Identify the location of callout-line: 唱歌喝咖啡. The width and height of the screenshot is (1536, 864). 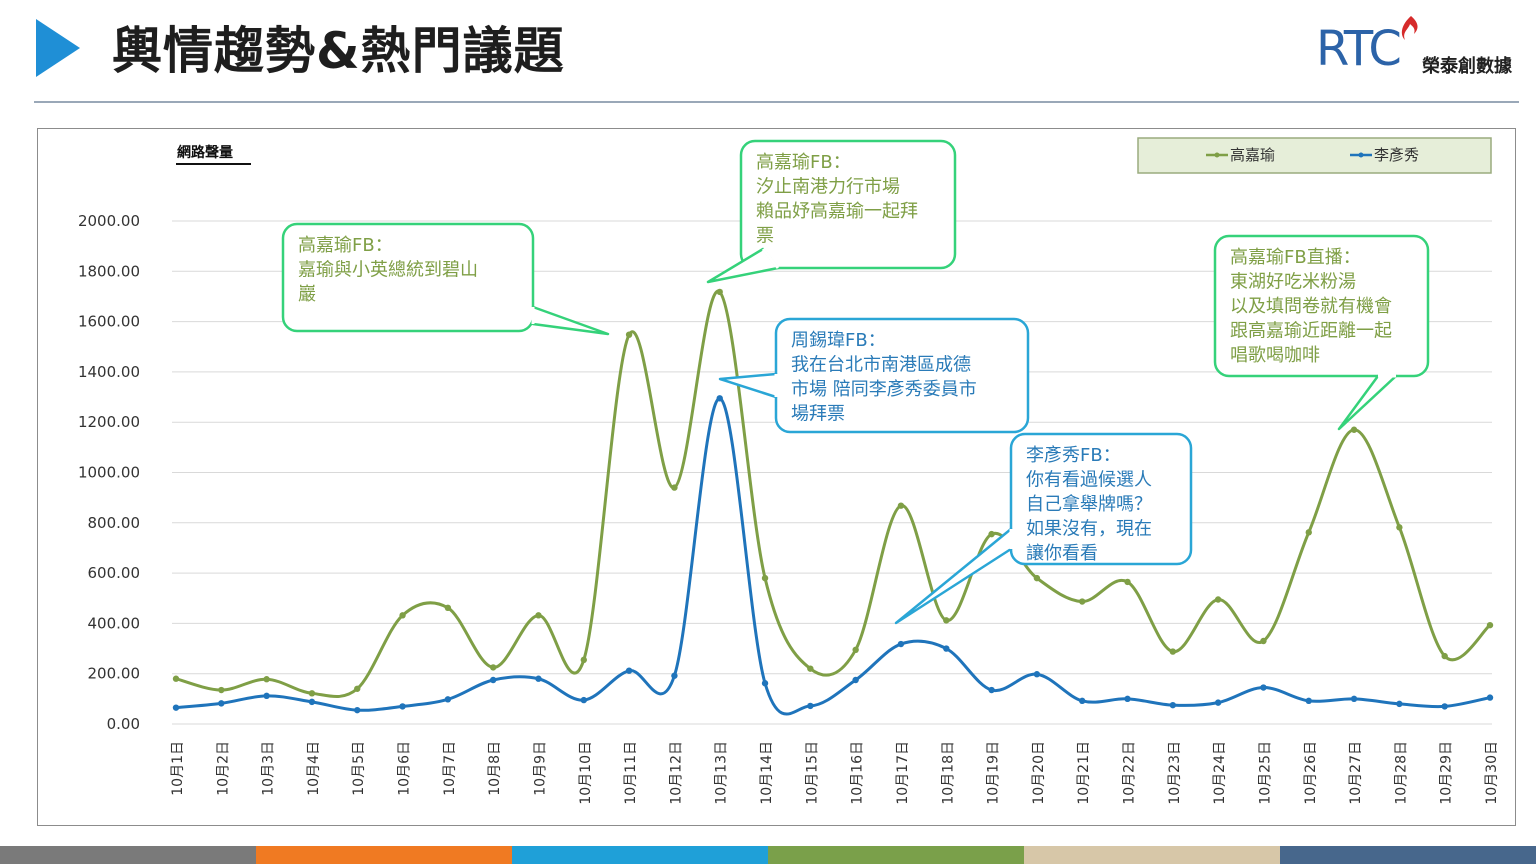
(1275, 355).